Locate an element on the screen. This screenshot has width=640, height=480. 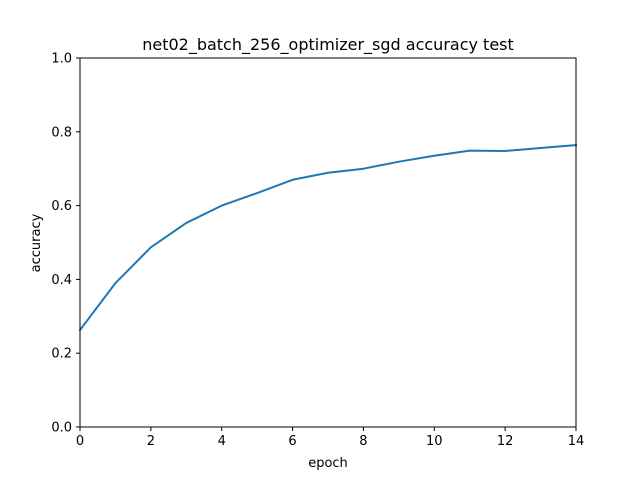
x-tick-label: 4 is located at coordinates (222, 441).